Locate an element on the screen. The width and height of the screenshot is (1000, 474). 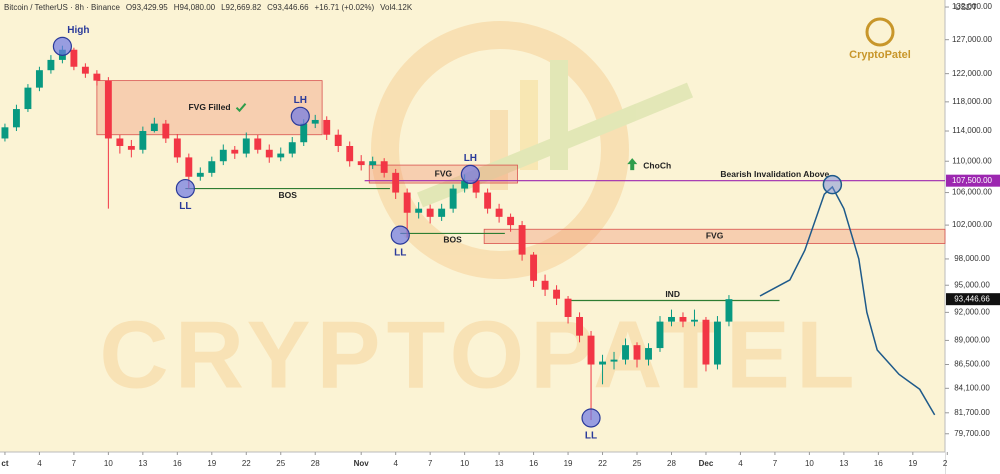
x-tick-label: 25 is located at coordinates (637, 463).